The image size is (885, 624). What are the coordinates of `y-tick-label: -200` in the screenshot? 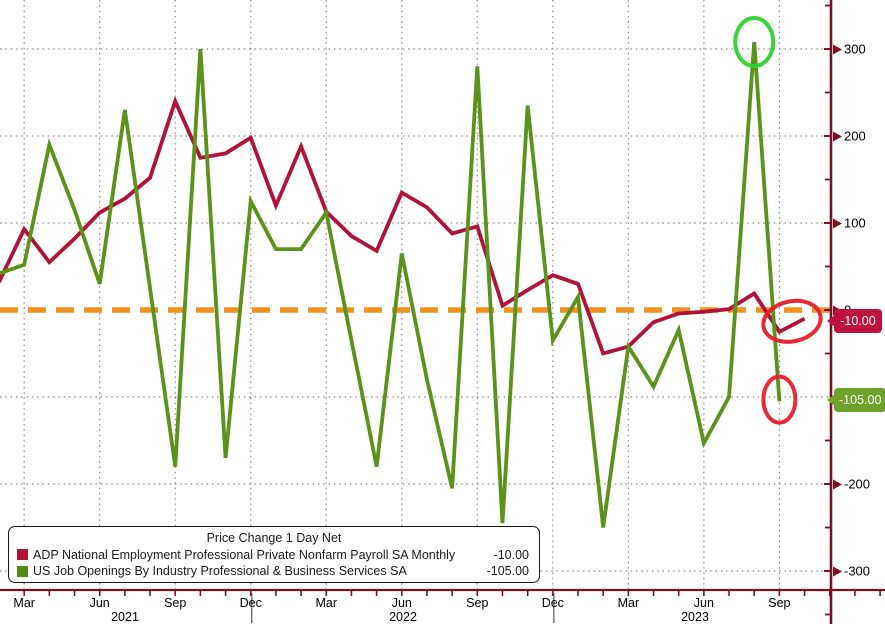 It's located at (851, 484).